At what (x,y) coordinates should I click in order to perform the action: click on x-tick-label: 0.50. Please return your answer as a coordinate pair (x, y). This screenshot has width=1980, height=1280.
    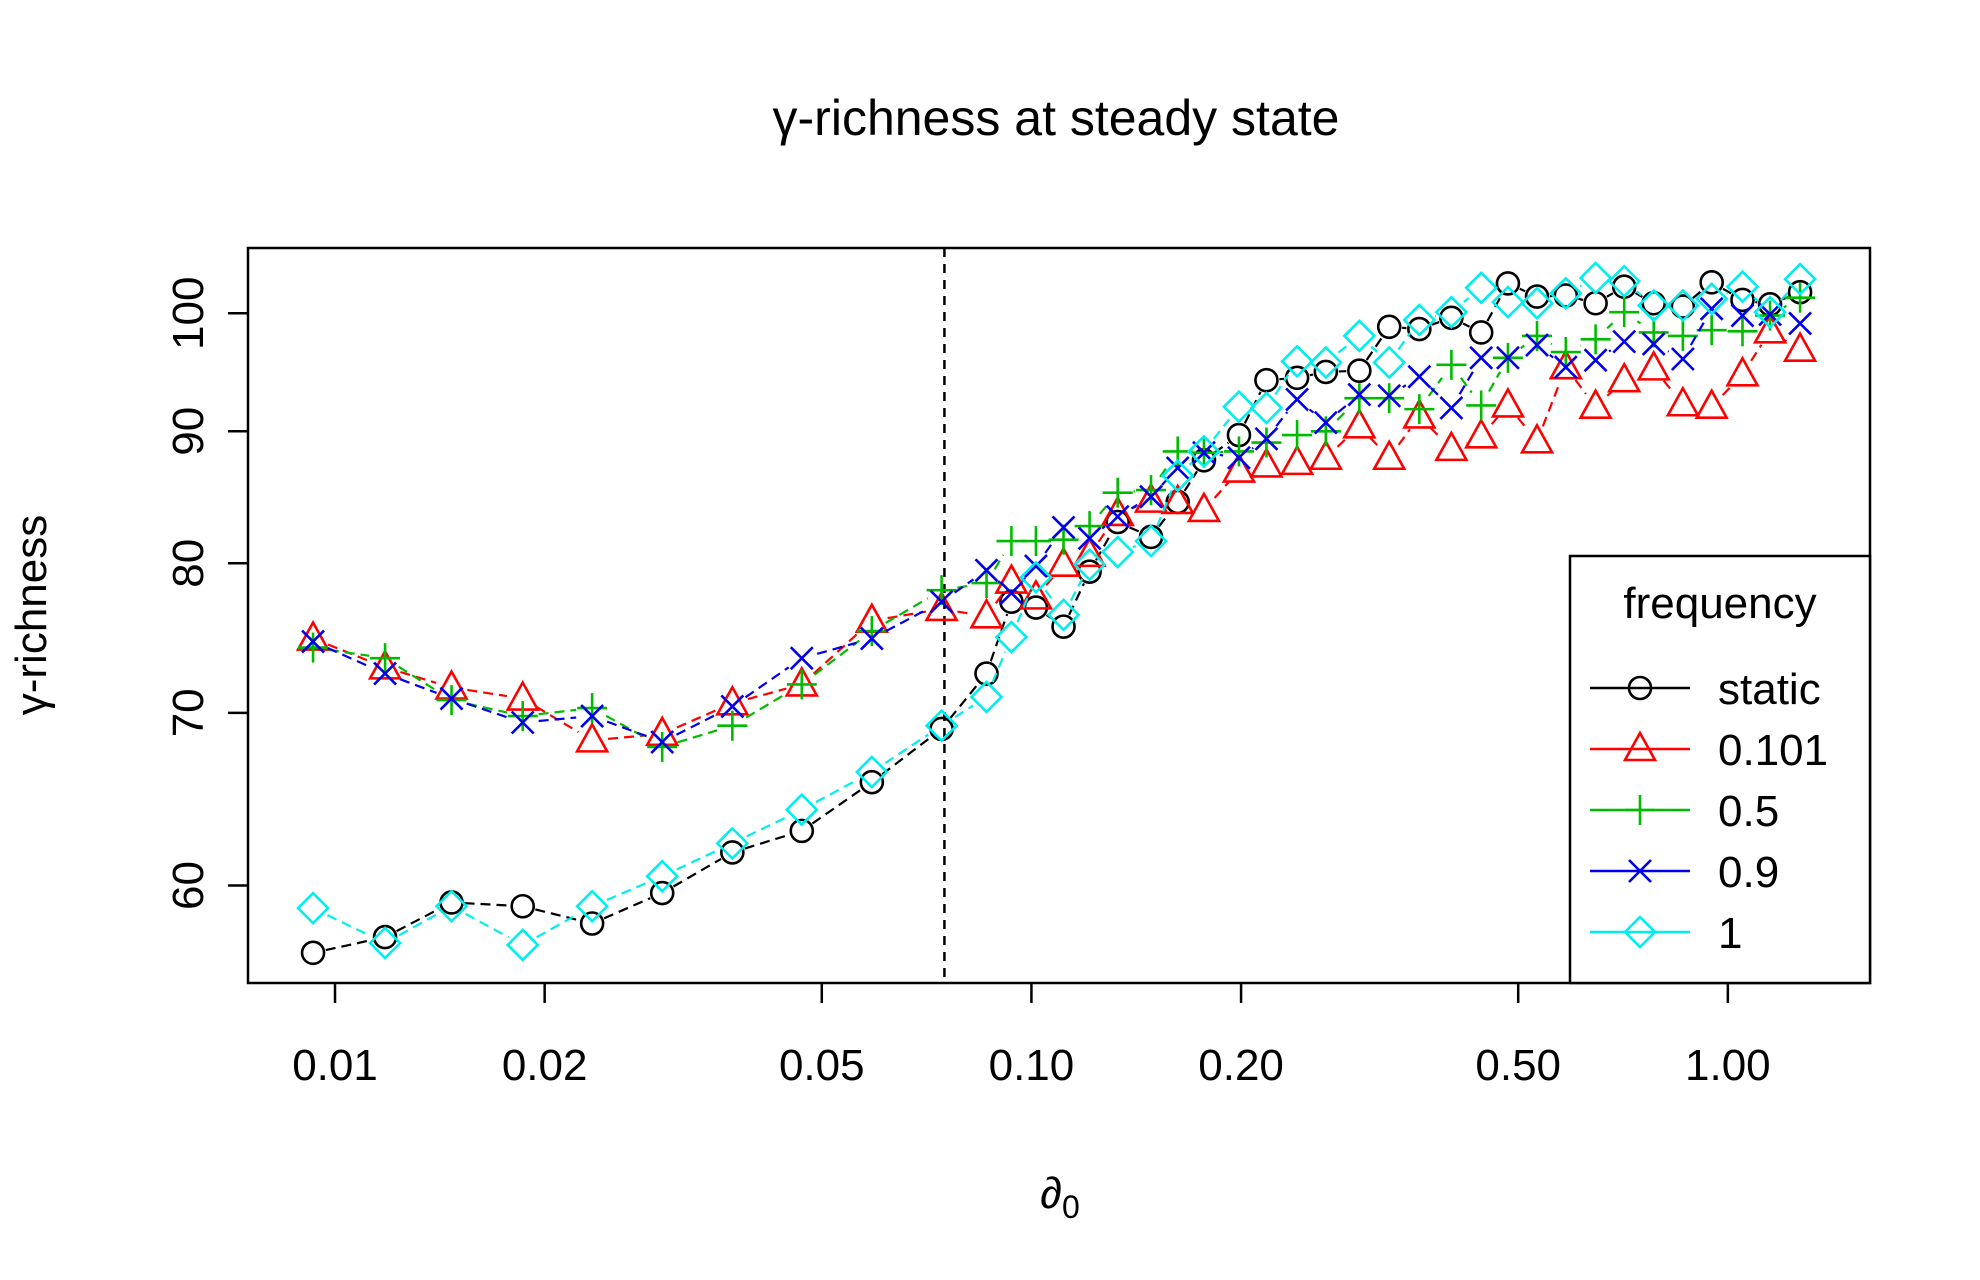
    Looking at the image, I should click on (1518, 1065).